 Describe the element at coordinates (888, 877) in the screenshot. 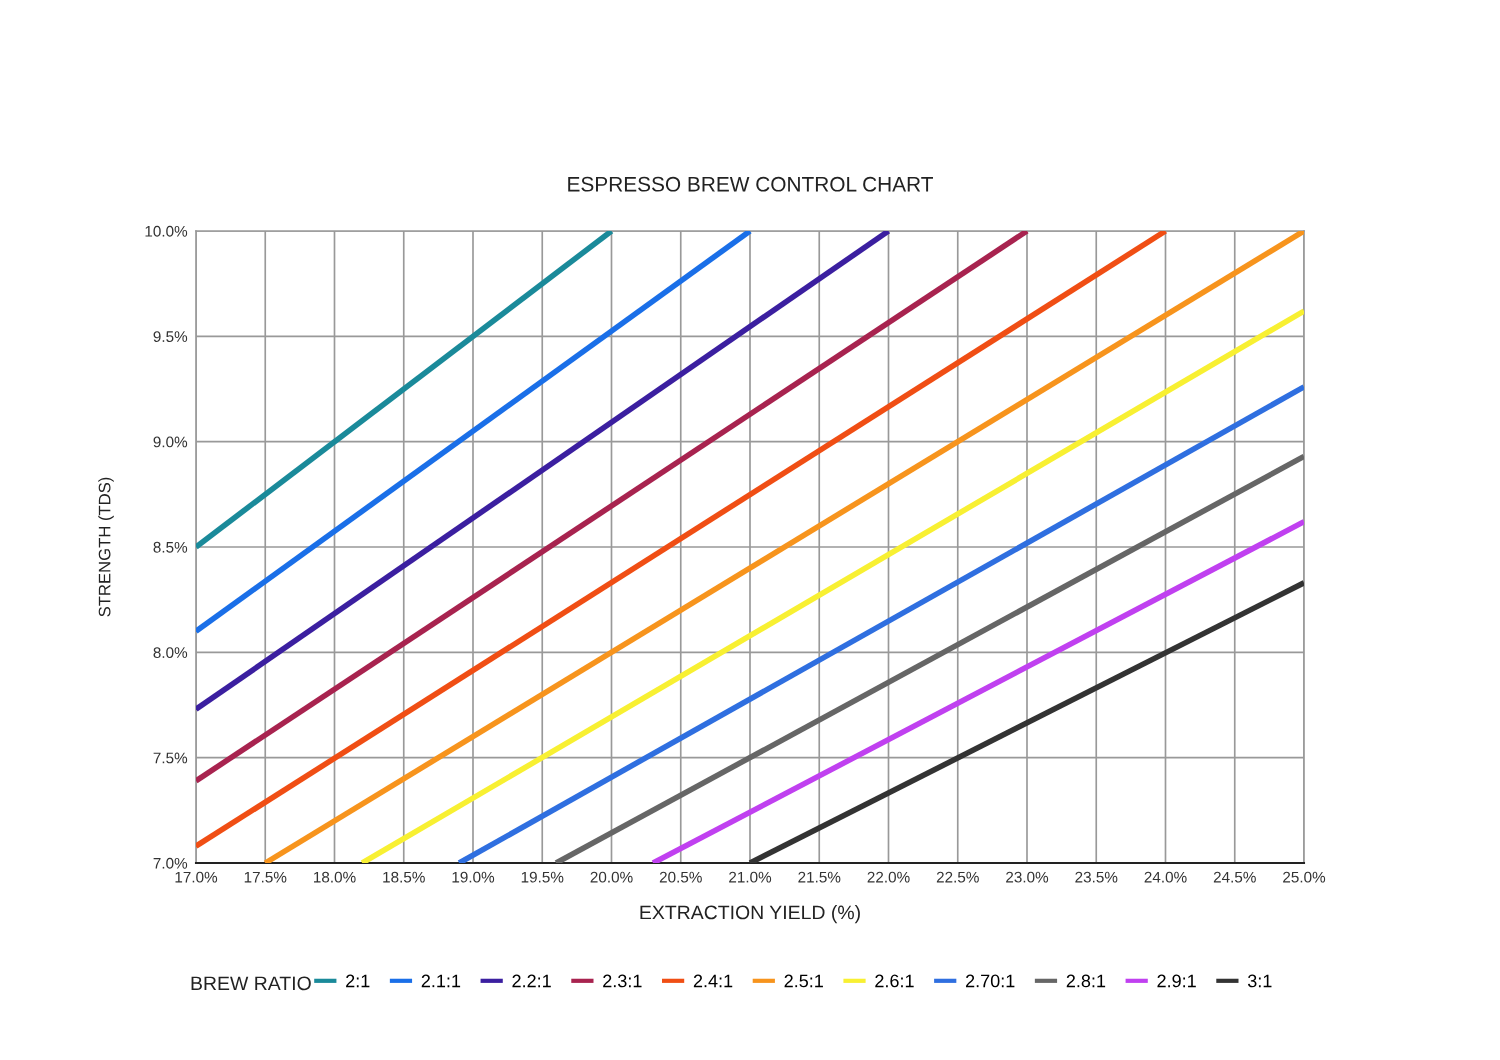

I see `x-tick-label: 22.0%` at that location.